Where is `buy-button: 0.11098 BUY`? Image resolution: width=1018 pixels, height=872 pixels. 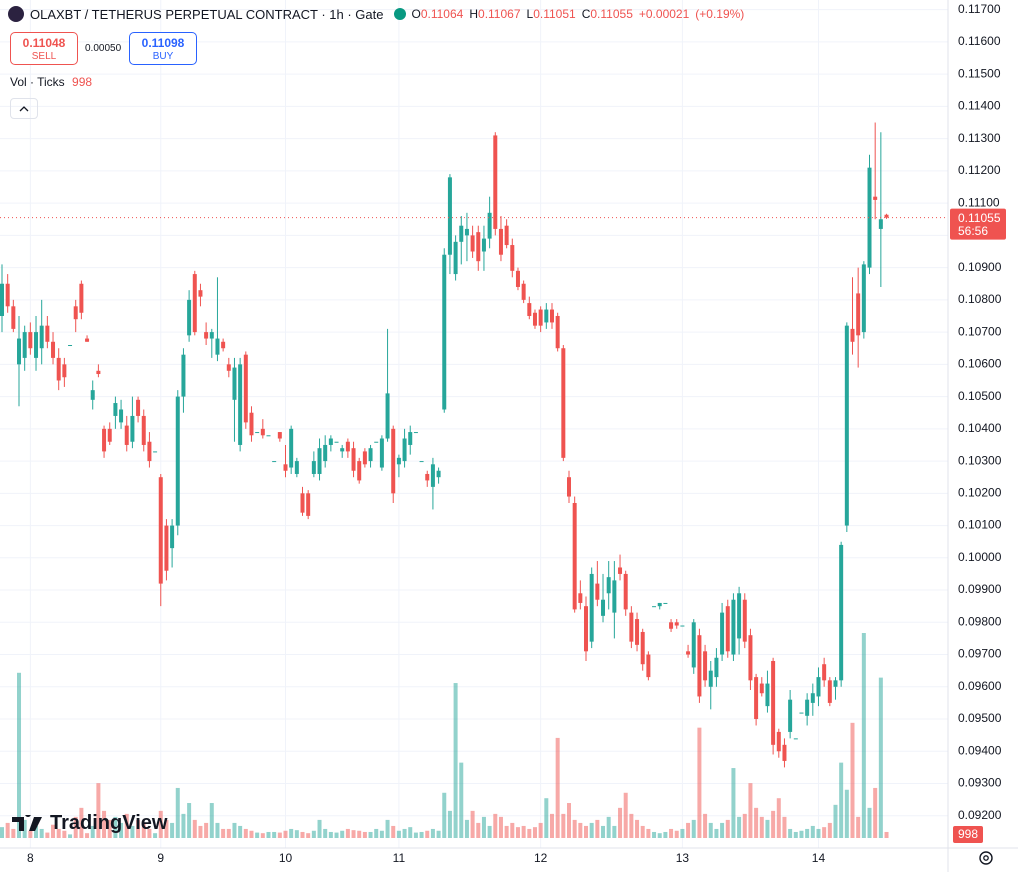 buy-button: 0.11098 BUY is located at coordinates (163, 48).